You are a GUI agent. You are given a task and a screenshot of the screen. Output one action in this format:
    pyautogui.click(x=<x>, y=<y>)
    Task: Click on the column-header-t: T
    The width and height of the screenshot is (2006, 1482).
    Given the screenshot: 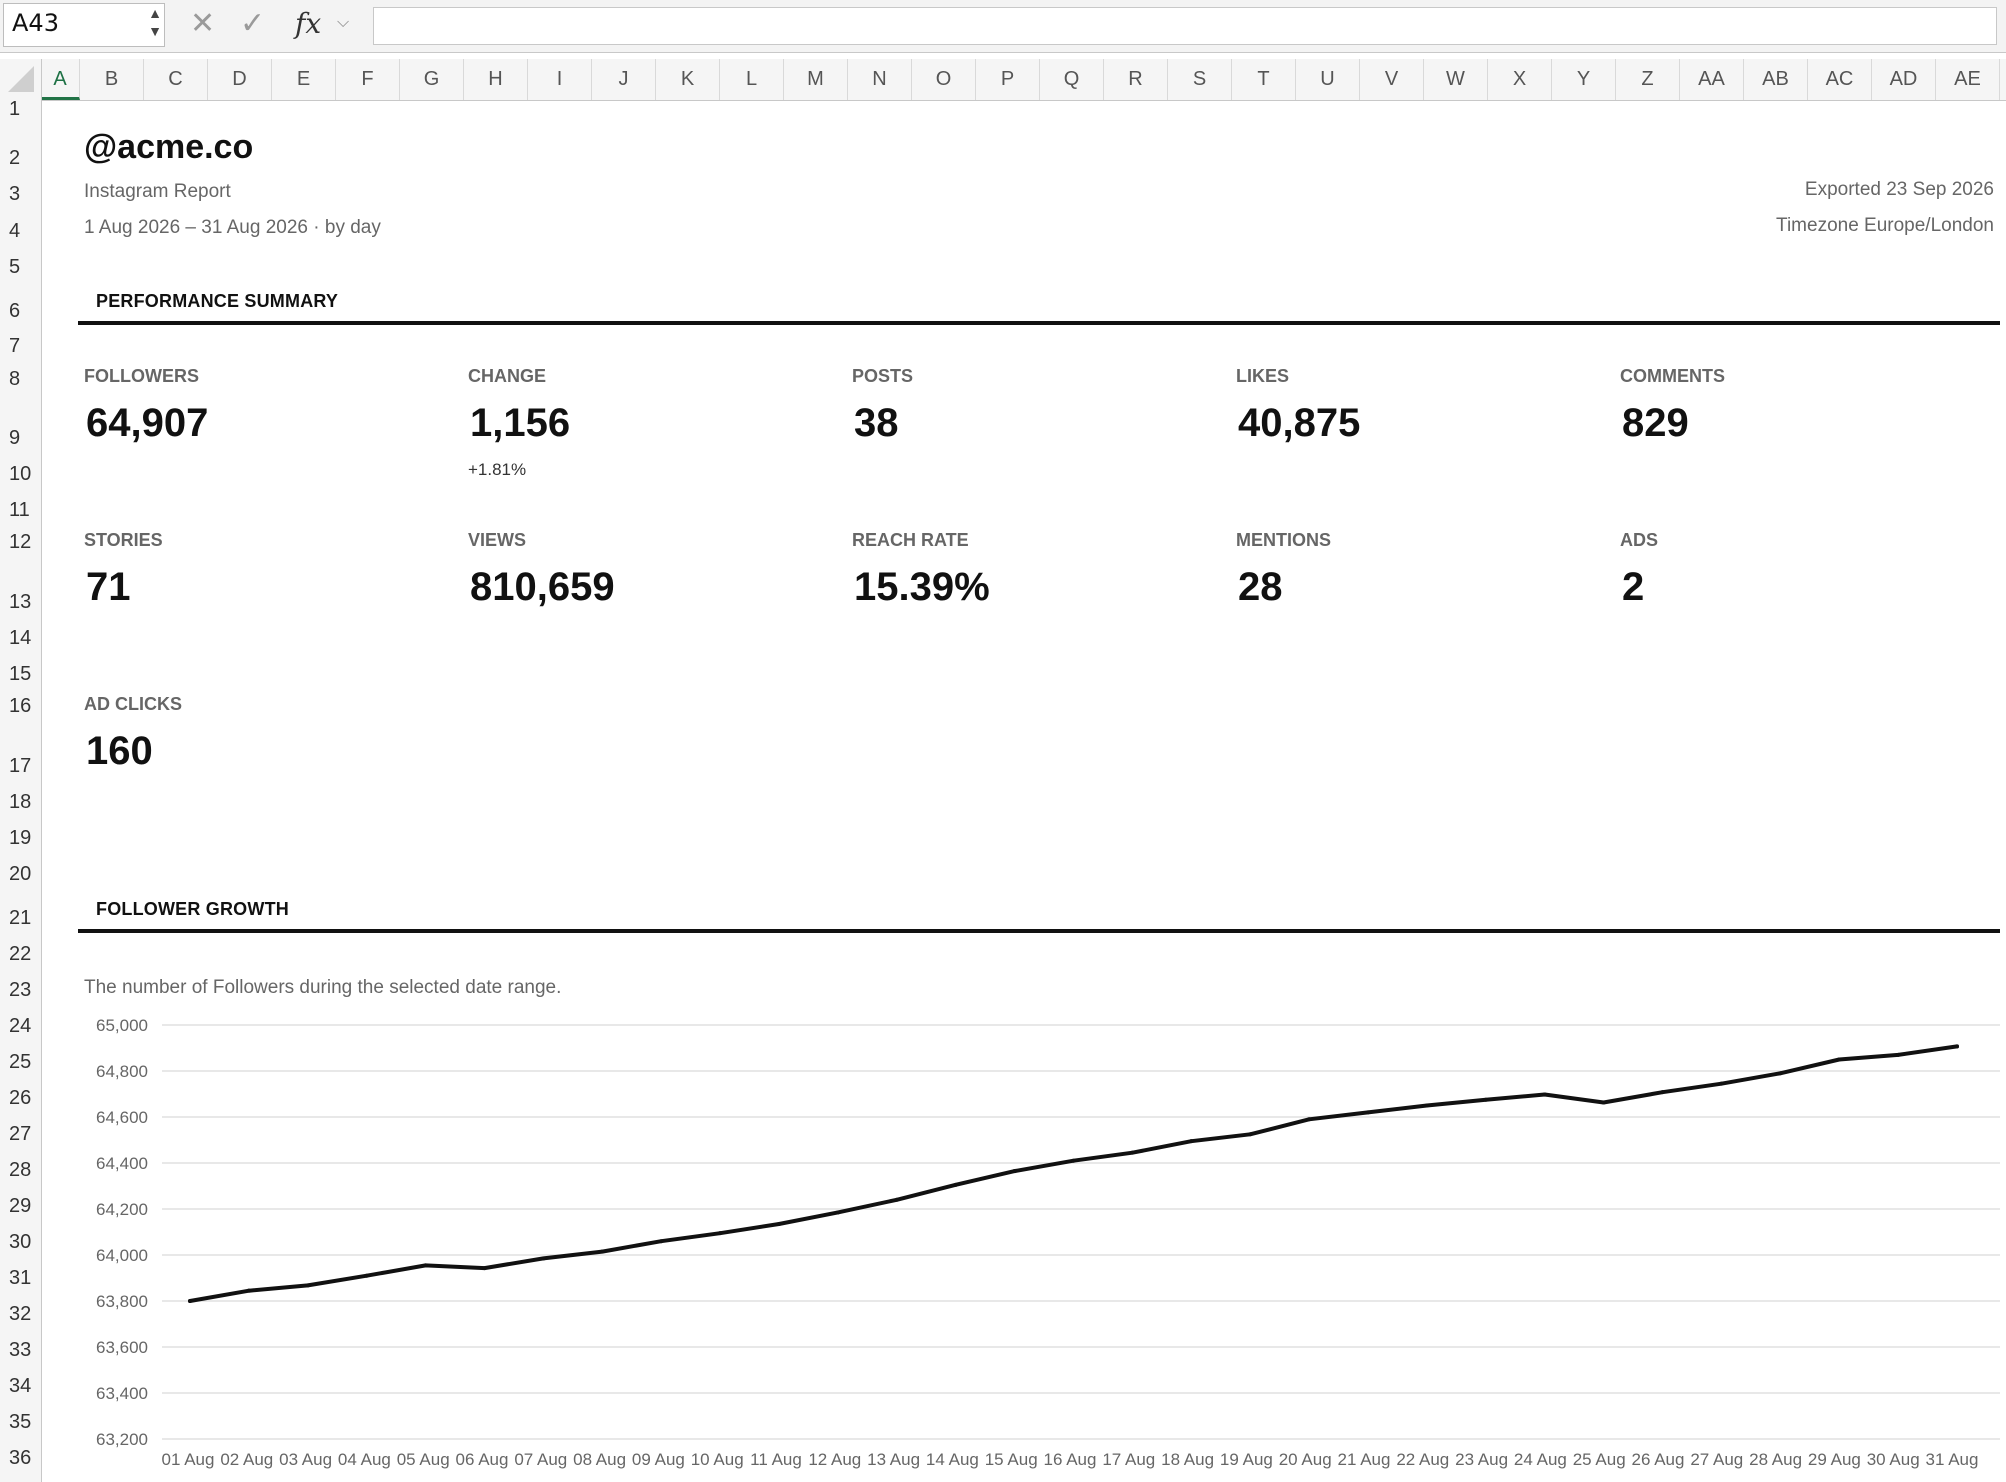 What is the action you would take?
    pyautogui.click(x=1264, y=79)
    